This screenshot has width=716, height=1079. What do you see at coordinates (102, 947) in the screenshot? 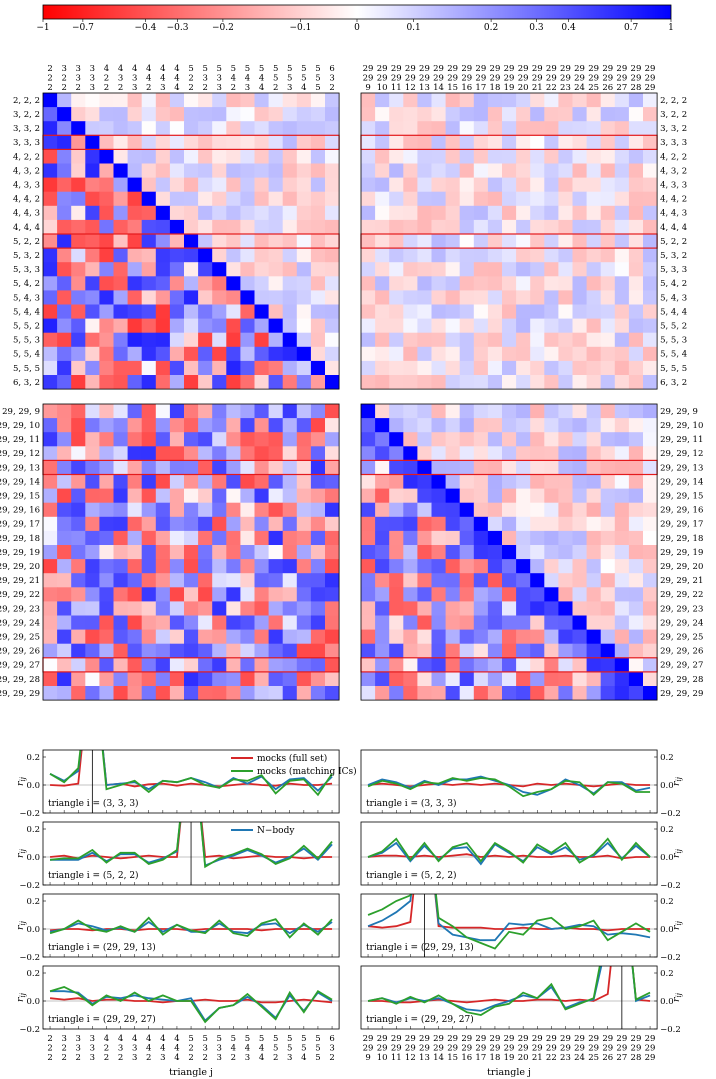
I see `triangle-annotation: triangle i = (29, 29, 13)` at bounding box center [102, 947].